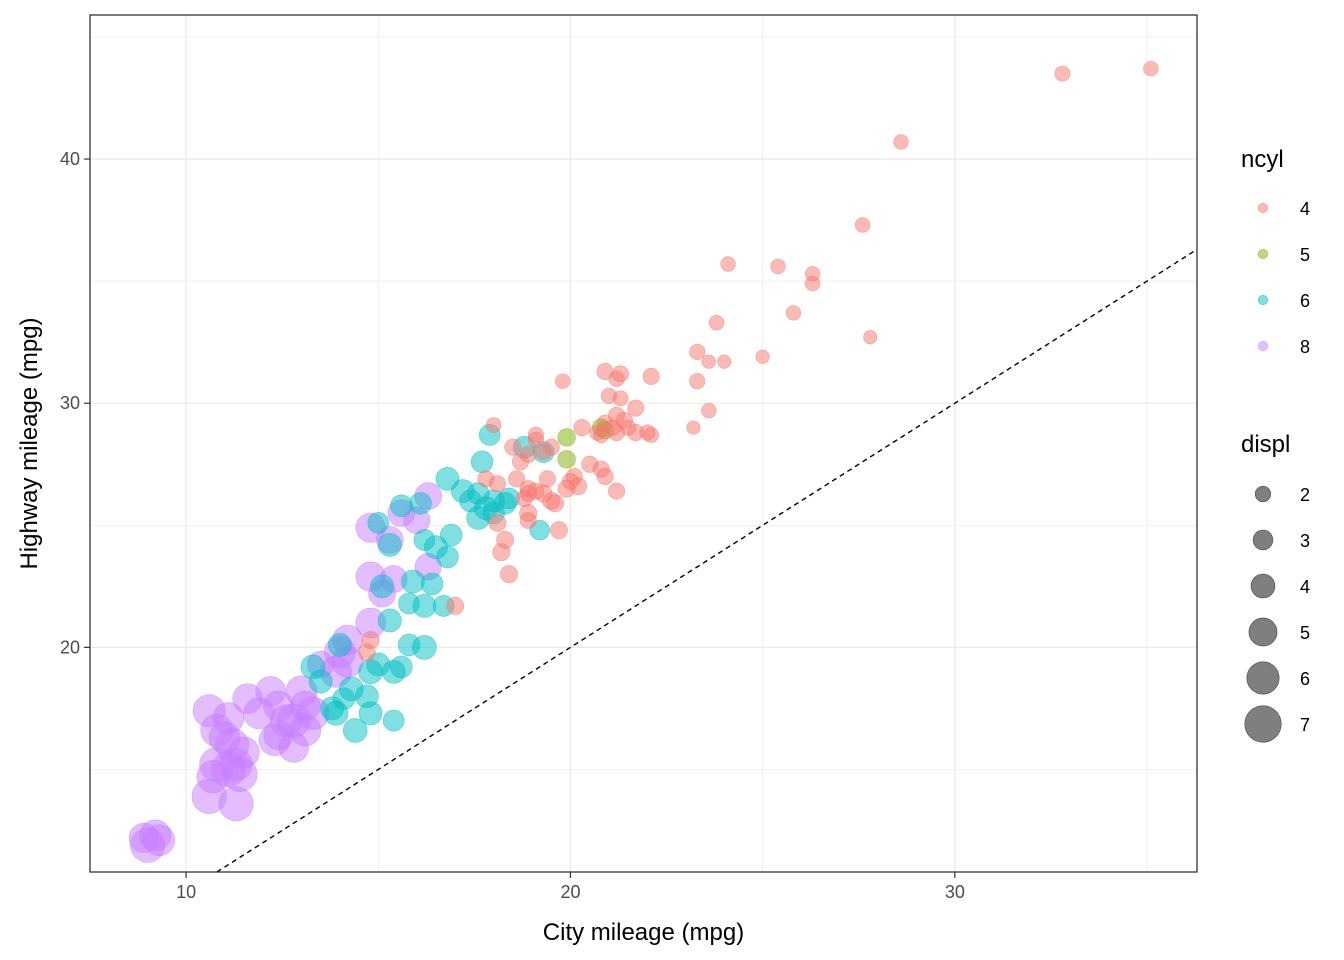 This screenshot has width=1344, height=960. What do you see at coordinates (643, 932) in the screenshot?
I see `x-axis-title: City mileage (mpg)` at bounding box center [643, 932].